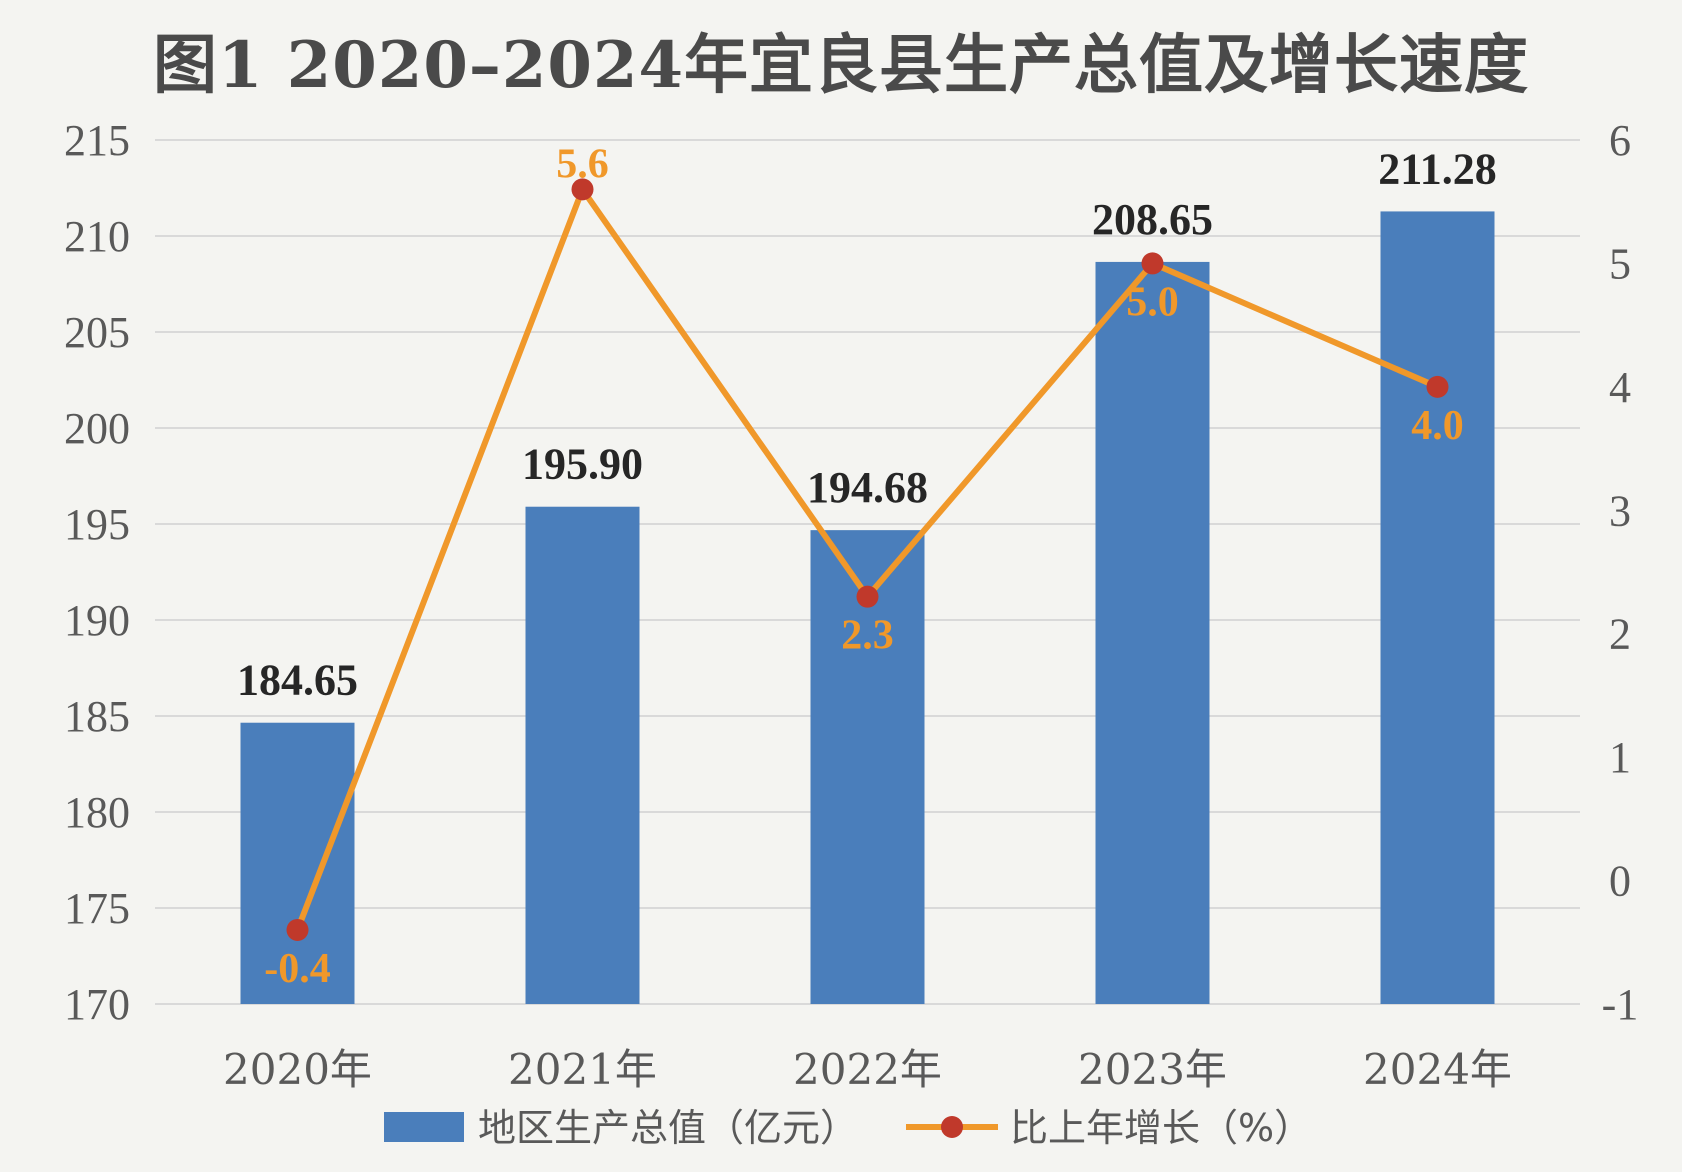  Describe the element at coordinates (297, 680) in the screenshot. I see `bar-value-label: 184.65` at that location.